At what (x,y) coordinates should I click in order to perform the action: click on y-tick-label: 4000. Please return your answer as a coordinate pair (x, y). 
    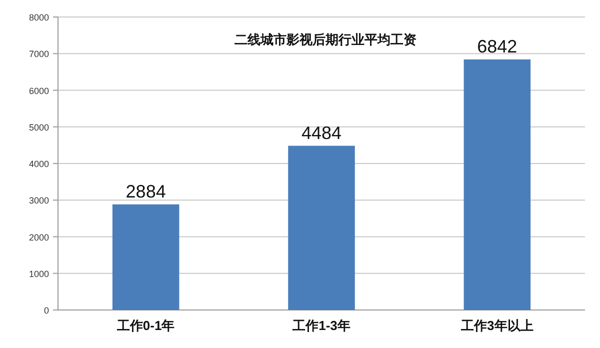
    Looking at the image, I should click on (38, 164).